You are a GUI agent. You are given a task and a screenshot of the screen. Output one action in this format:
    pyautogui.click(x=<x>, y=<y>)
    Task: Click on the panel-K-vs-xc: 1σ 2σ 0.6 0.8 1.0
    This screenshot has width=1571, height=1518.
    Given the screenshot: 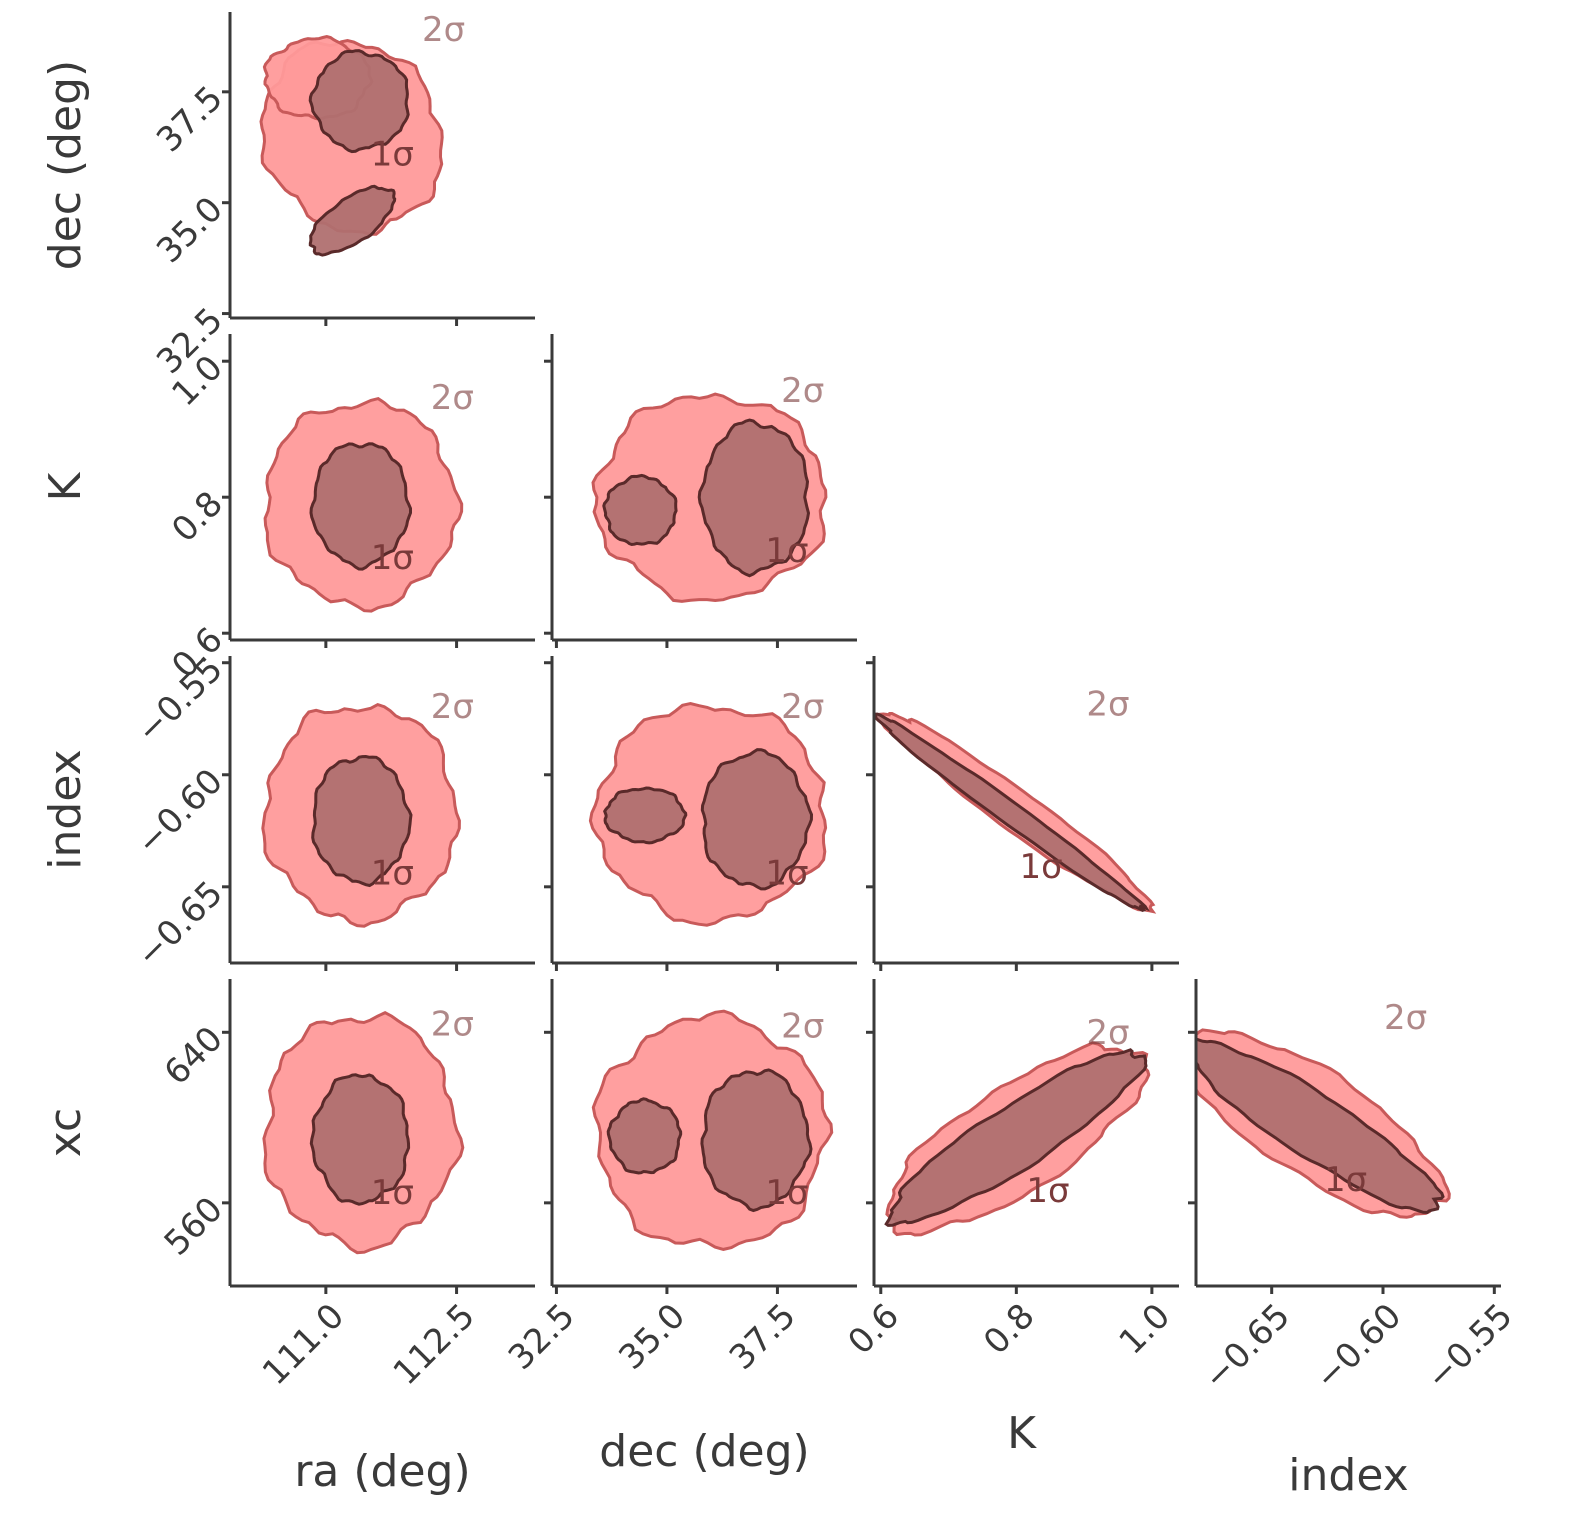 What is the action you would take?
    pyautogui.click(x=1010, y=1171)
    